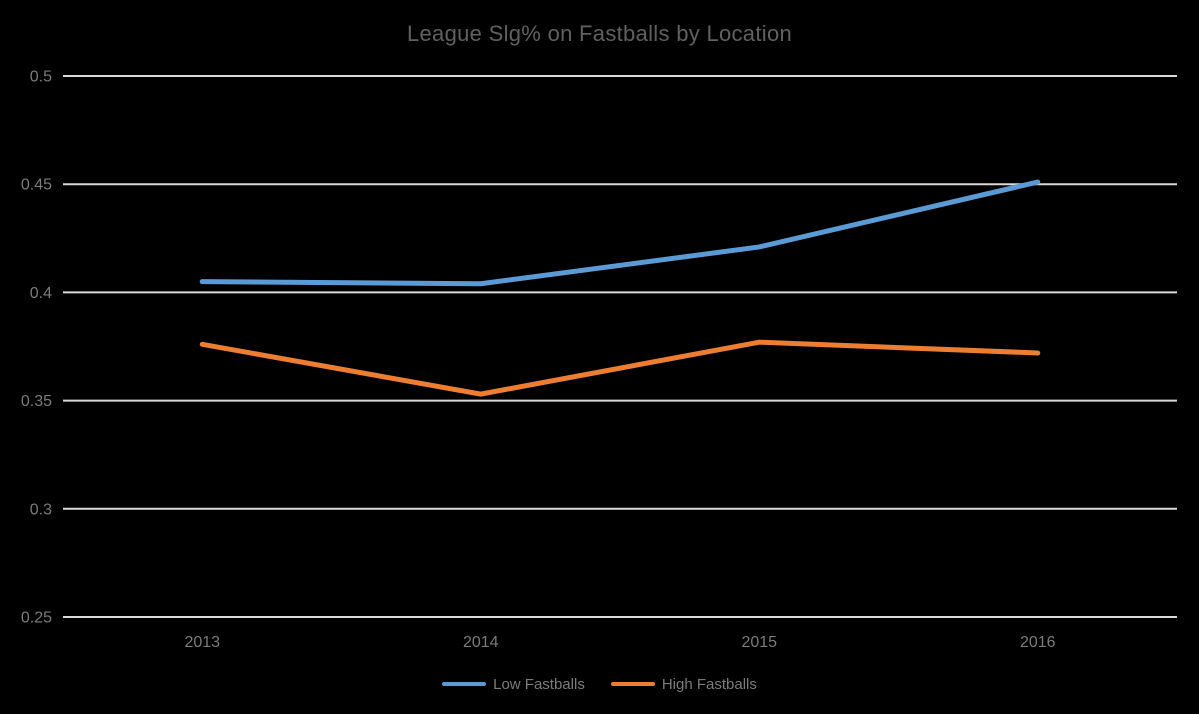  Describe the element at coordinates (41, 77) in the screenshot. I see `y-tick-label-0.5: 0.5` at that location.